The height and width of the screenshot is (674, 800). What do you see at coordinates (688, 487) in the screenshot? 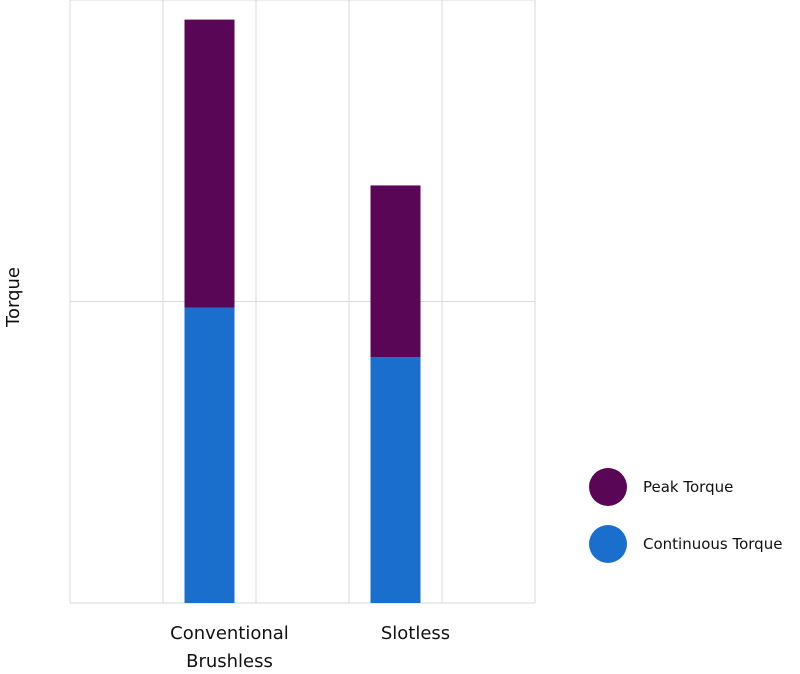
I see `legend-label: Peak Torque` at bounding box center [688, 487].